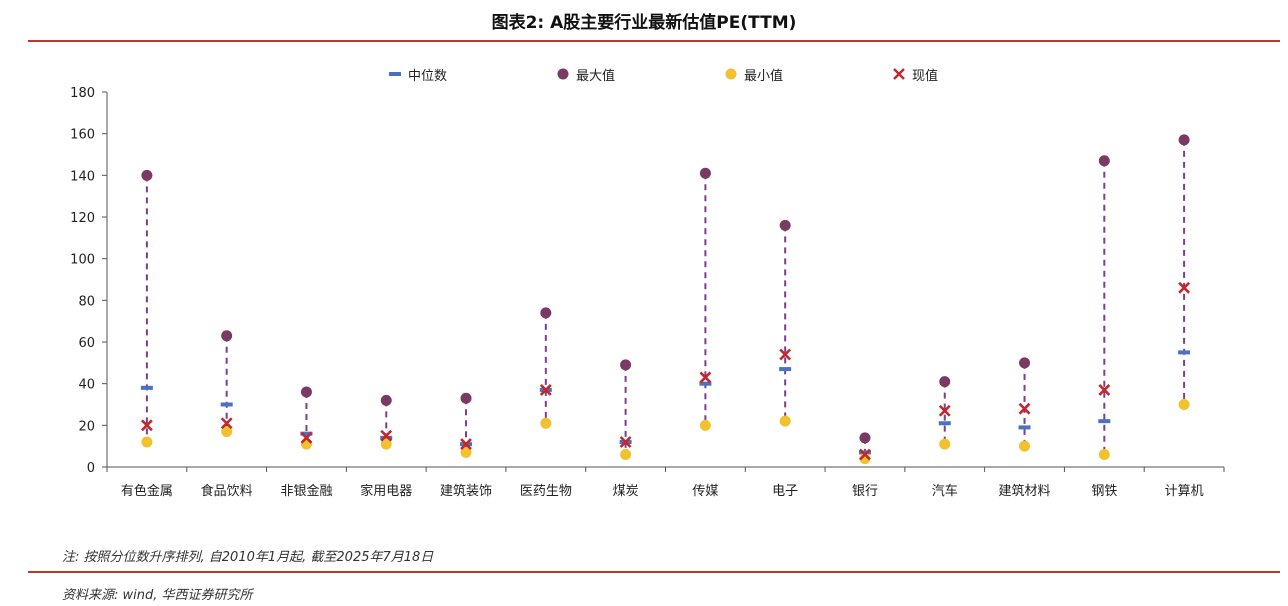  Describe the element at coordinates (82, 260) in the screenshot. I see `y-tick-label: 100` at that location.